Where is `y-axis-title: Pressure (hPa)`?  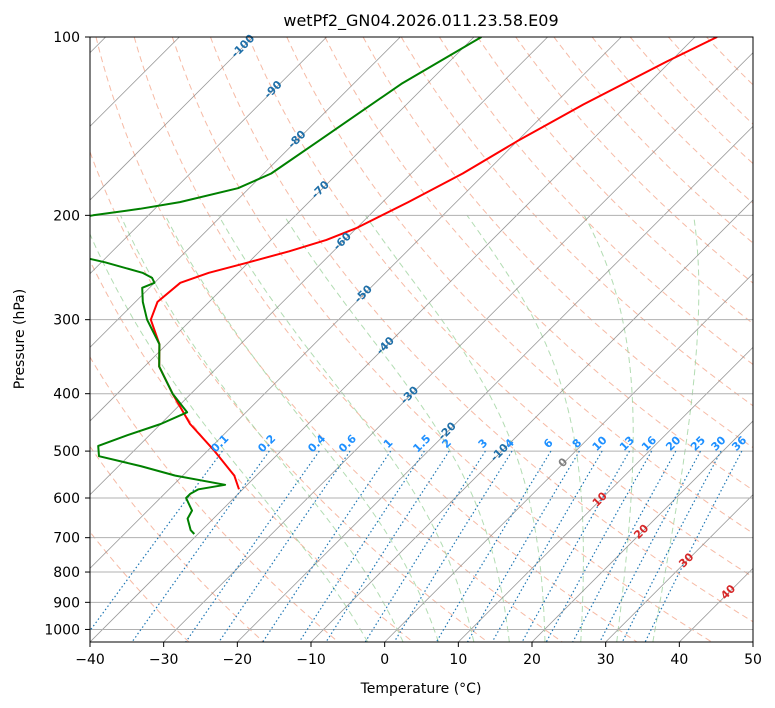
y-axis-title: Pressure (hPa) is located at coordinates (20, 339).